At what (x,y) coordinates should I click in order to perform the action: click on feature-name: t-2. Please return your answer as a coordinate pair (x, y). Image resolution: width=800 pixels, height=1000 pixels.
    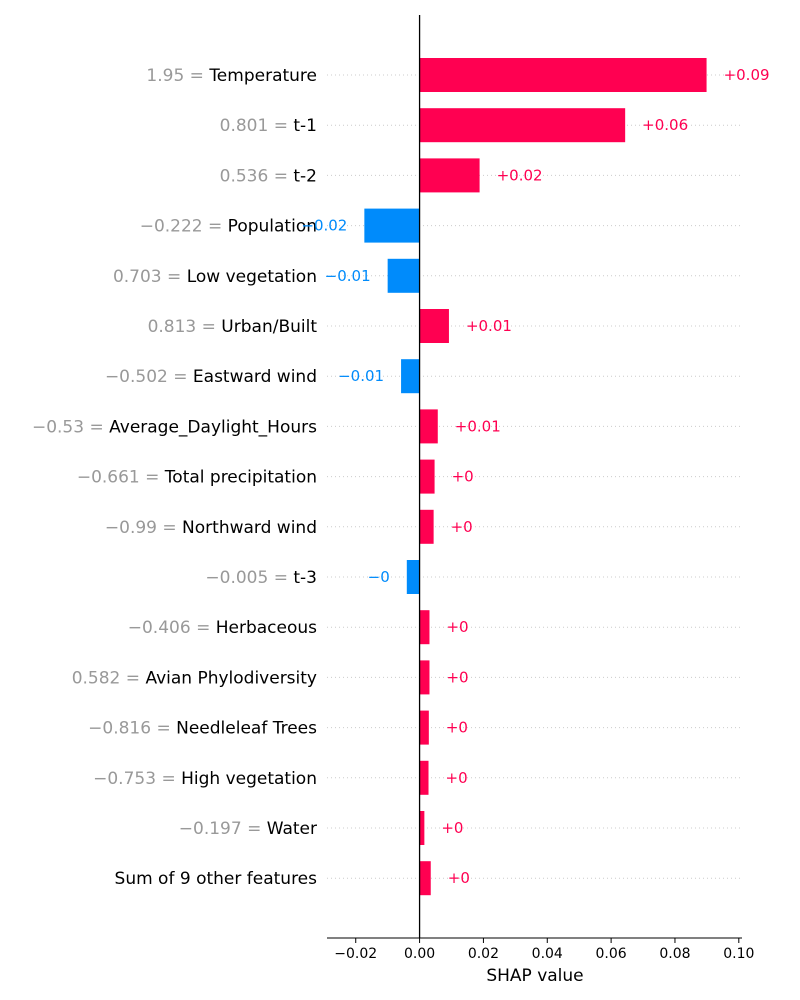
    Looking at the image, I should click on (305, 176).